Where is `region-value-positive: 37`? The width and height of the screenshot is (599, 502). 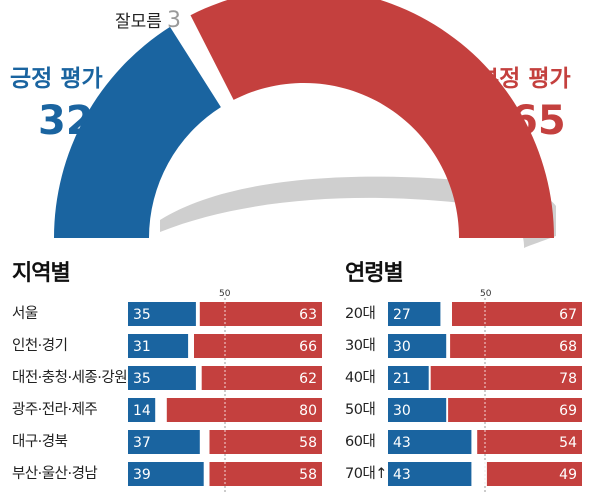
region-value-positive: 37 is located at coordinates (142, 443).